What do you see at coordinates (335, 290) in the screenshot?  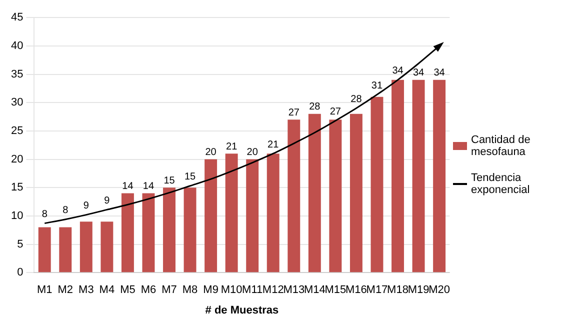 I see `x-tick-label: M15` at bounding box center [335, 290].